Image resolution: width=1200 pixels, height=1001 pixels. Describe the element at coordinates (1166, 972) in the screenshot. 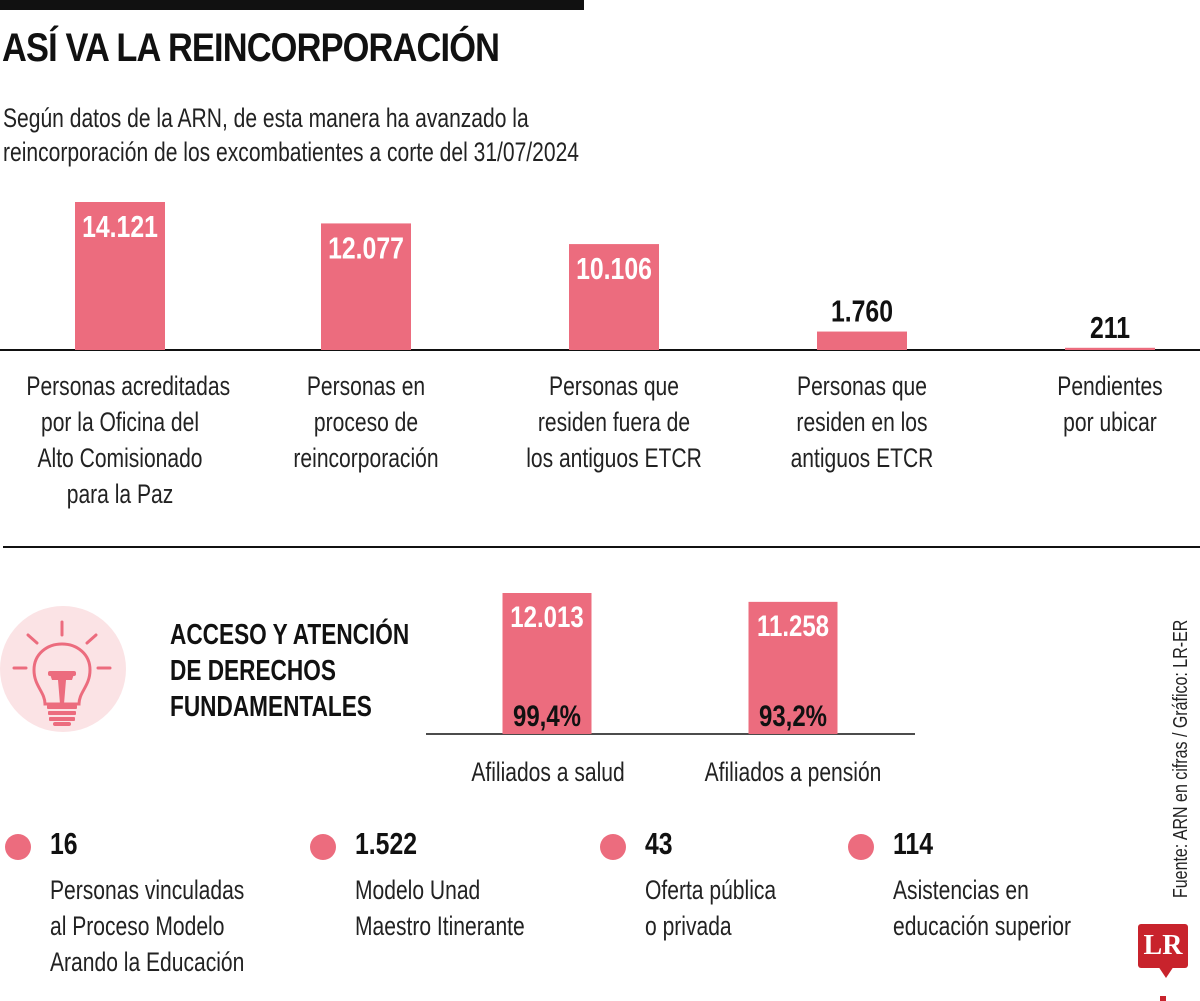

I see `lr-logo-tail` at that location.